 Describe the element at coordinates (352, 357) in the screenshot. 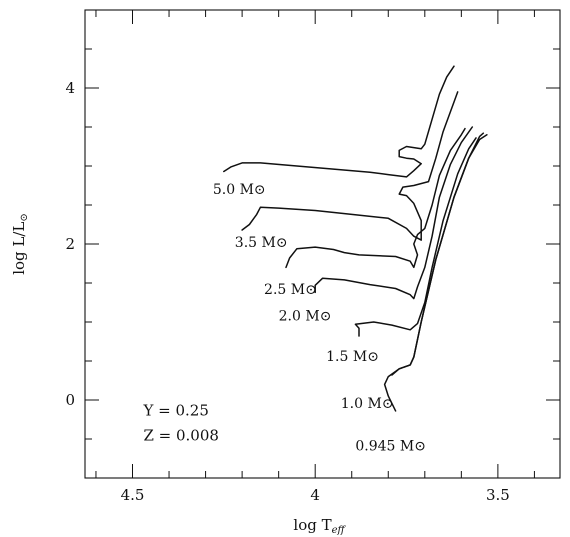

I see `track-mass-label: 1.5 M⊙` at that location.